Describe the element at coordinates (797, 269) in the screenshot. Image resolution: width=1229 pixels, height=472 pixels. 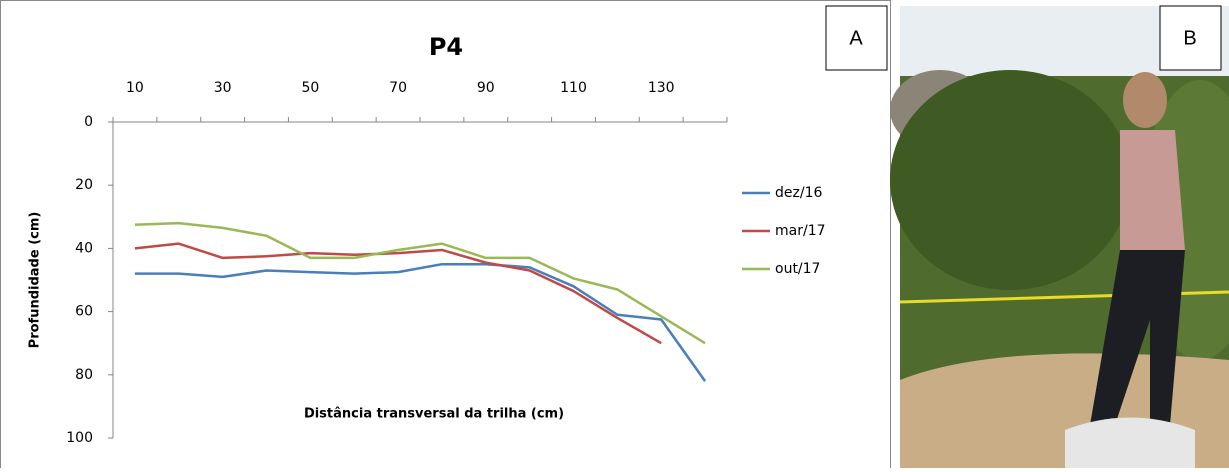
I see `legend-label: out/17` at that location.